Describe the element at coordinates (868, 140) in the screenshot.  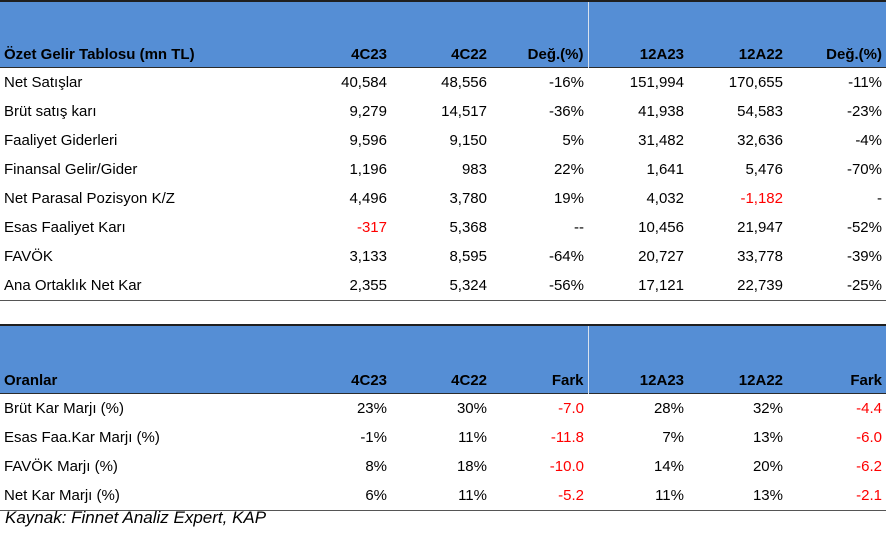
I see `table-cell: -4%` at that location.